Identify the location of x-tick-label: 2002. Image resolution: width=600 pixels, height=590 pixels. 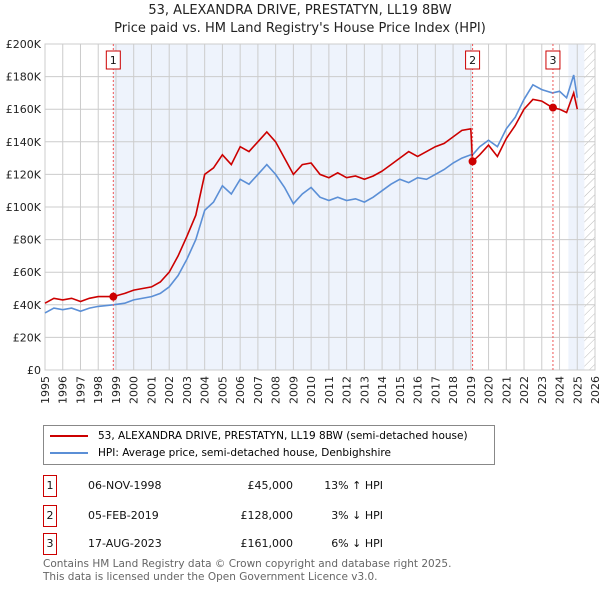
(169, 390).